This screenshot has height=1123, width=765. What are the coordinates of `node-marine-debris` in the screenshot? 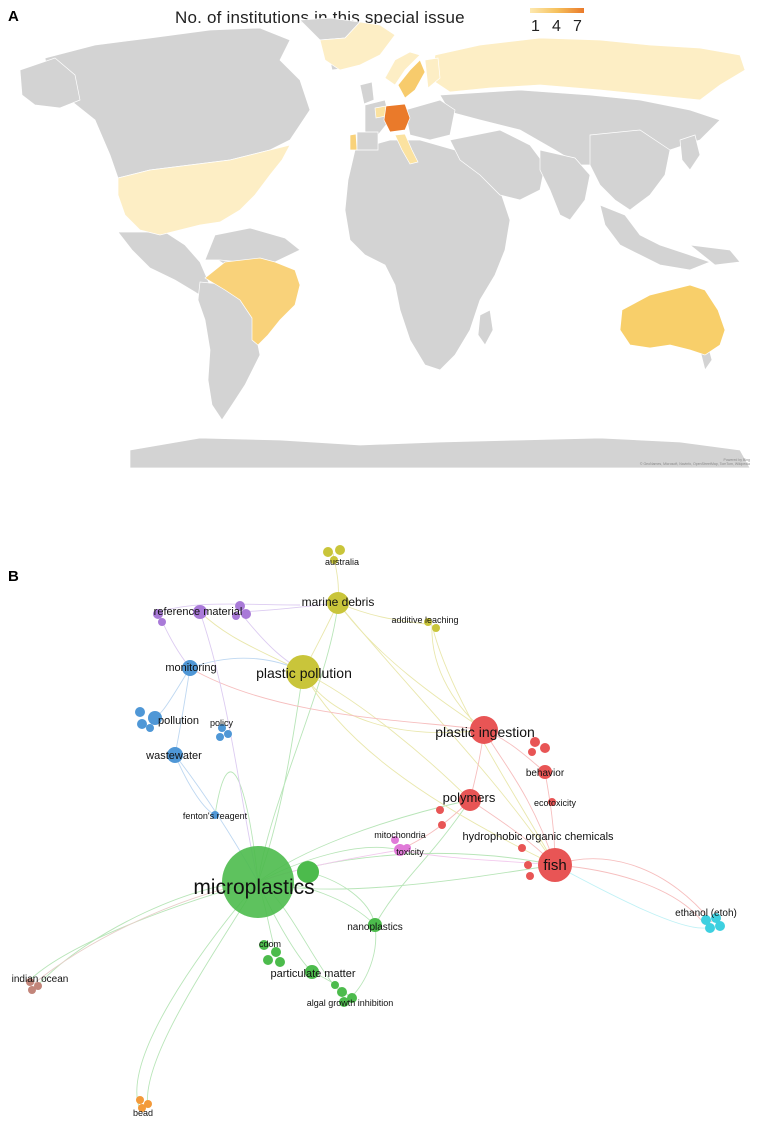 It's located at (338, 603).